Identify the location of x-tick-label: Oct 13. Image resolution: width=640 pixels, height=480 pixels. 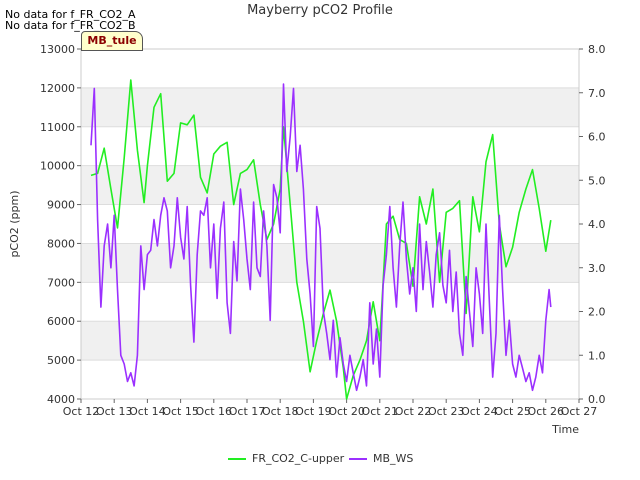
(114, 411).